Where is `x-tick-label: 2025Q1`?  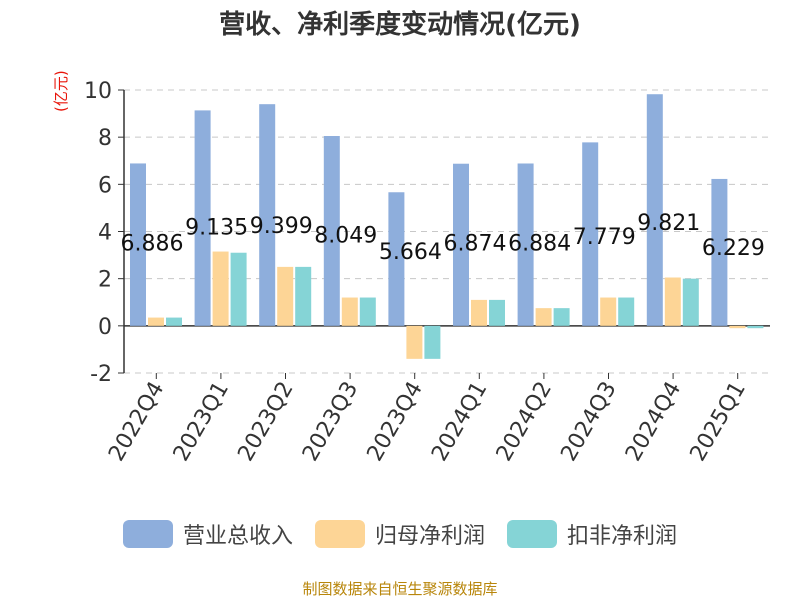 x-tick-label: 2025Q1 is located at coordinates (718, 422).